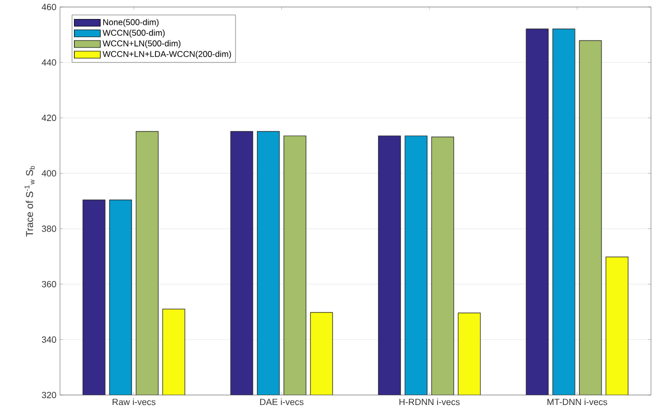  Describe the element at coordinates (49, 7) in the screenshot. I see `y-tick-label: 460` at that location.